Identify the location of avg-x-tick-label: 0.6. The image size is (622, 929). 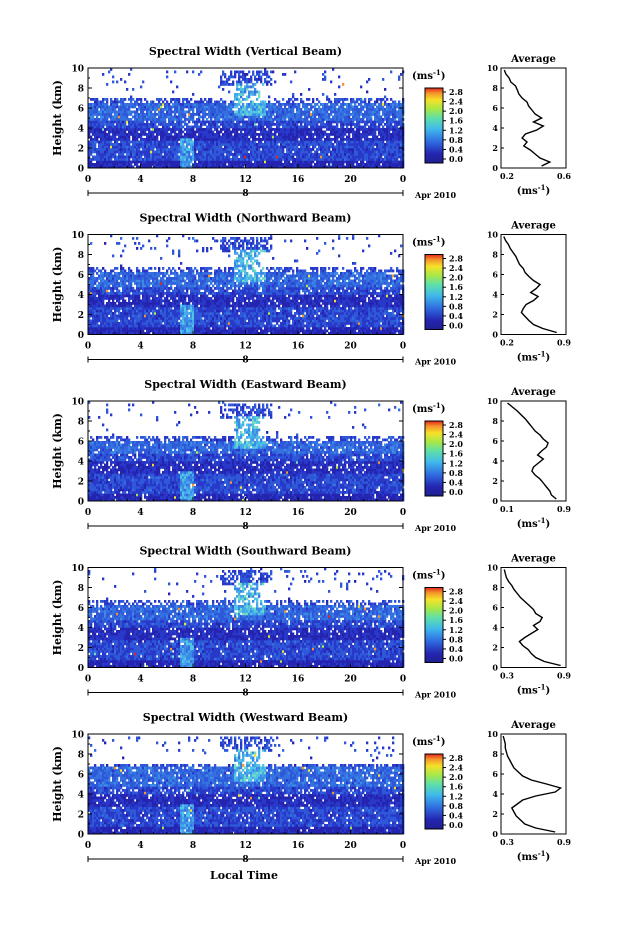
(564, 176).